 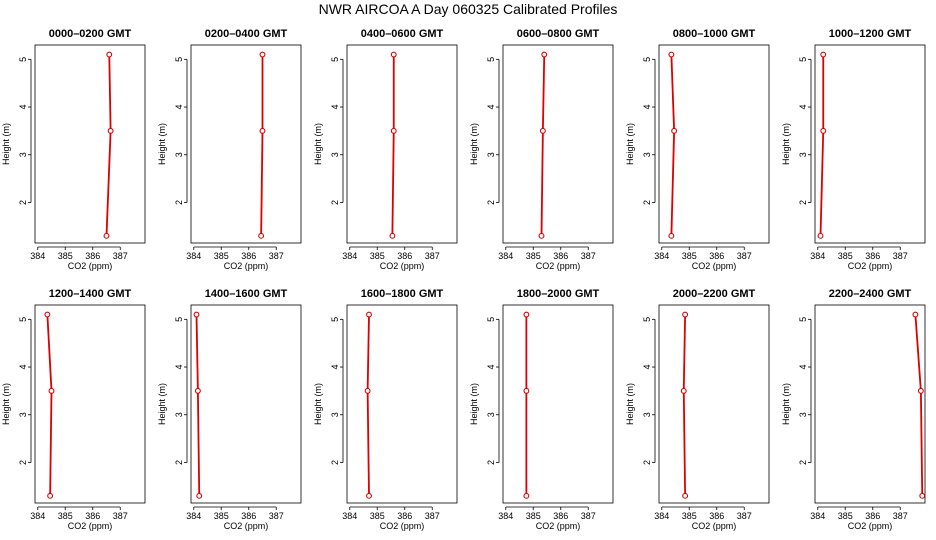 What do you see at coordinates (90, 294) in the screenshot?
I see `panel-title: 1200–1400 GMT` at bounding box center [90, 294].